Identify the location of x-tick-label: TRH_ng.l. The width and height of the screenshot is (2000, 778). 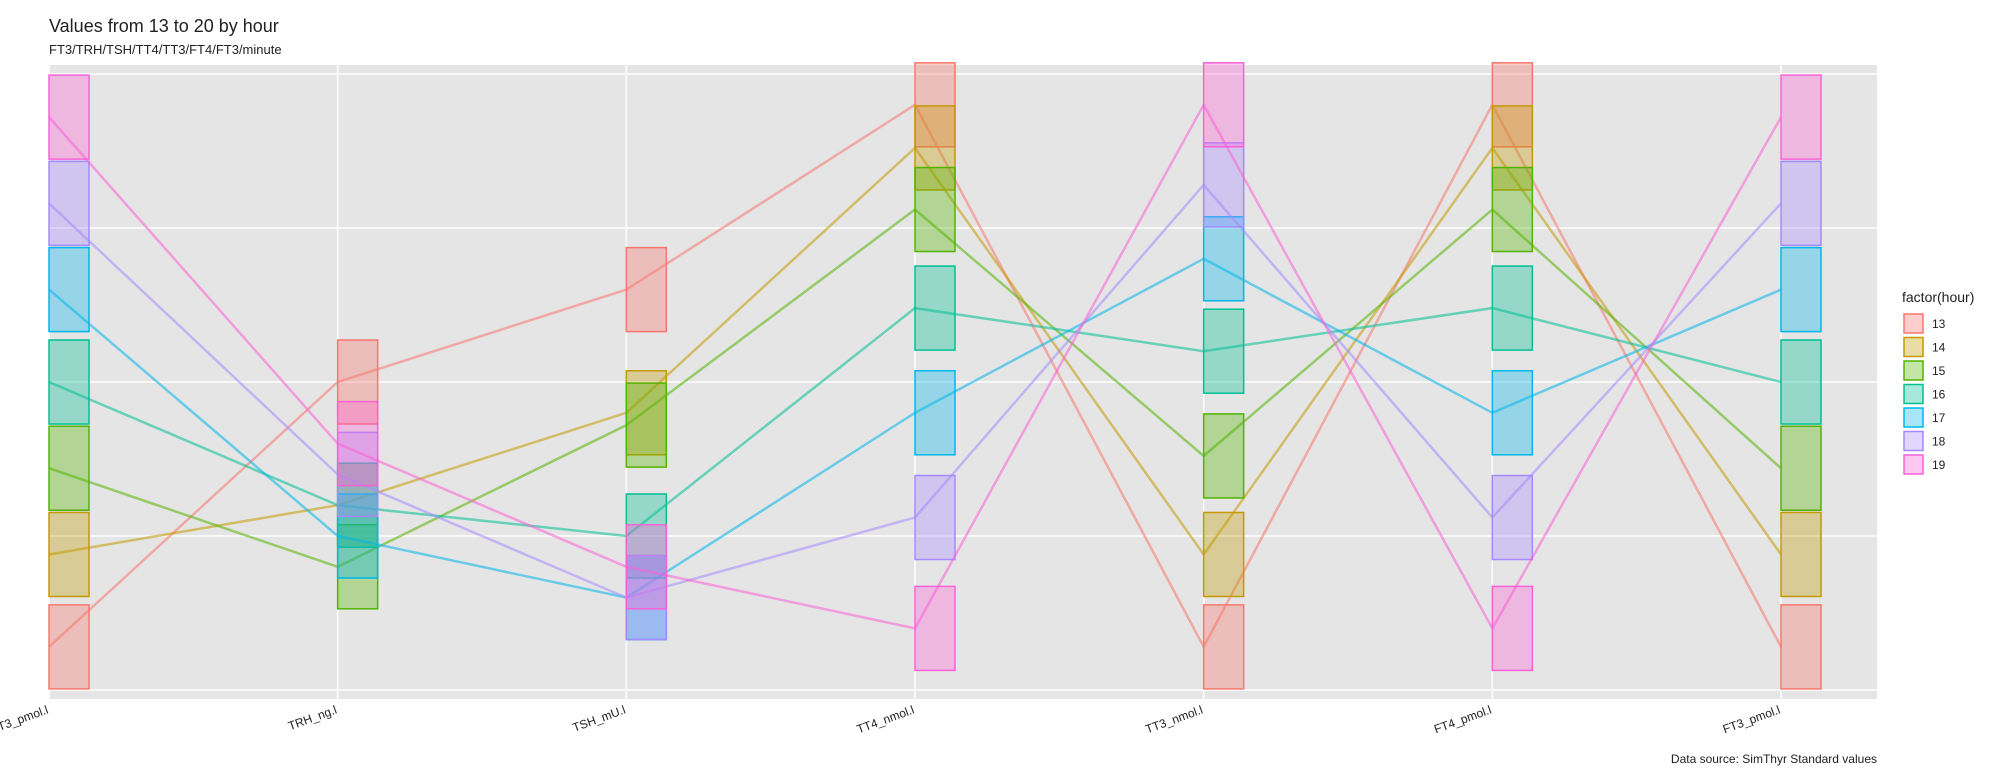
(312, 718).